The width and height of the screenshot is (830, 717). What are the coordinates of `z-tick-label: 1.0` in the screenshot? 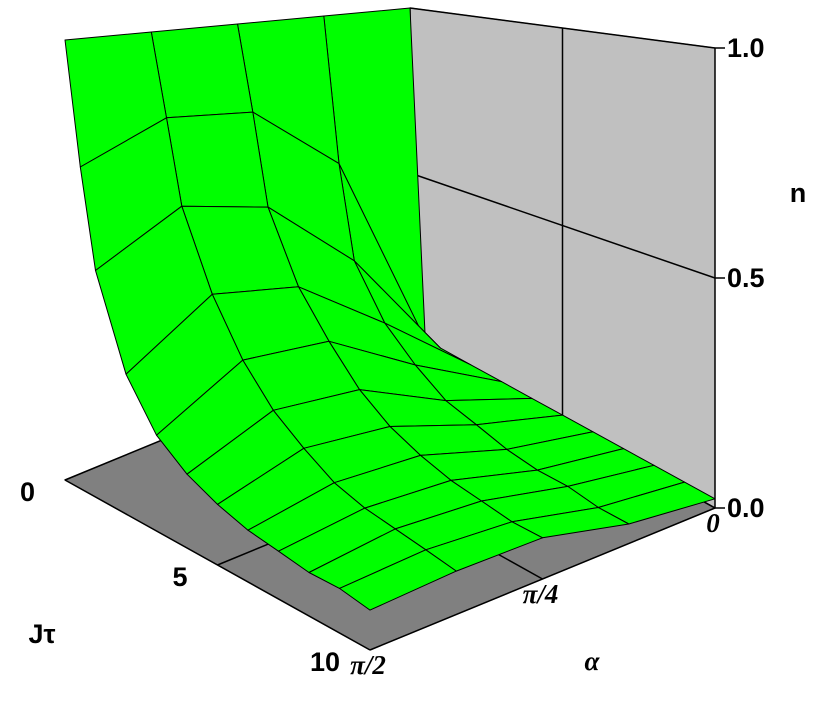 It's located at (746, 48).